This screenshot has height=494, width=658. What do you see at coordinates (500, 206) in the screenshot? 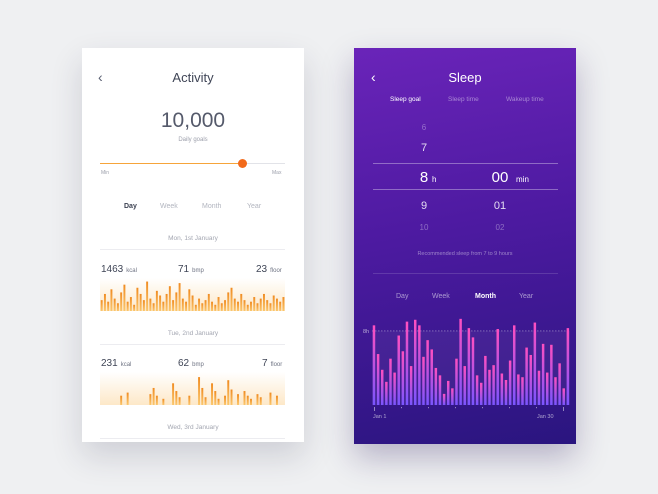
I see `minute-option: 01` at bounding box center [500, 206].